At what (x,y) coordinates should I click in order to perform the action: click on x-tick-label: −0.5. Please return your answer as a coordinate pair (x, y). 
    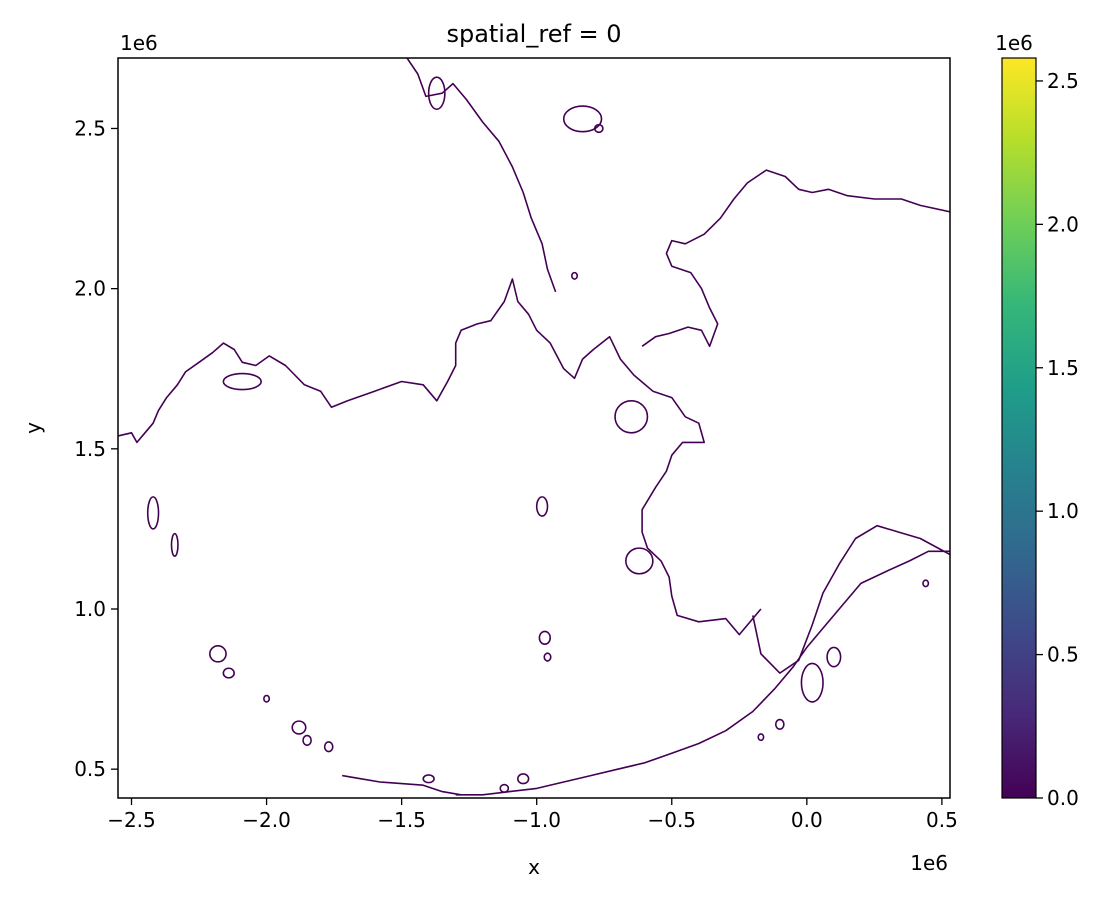
    Looking at the image, I should click on (671, 820).